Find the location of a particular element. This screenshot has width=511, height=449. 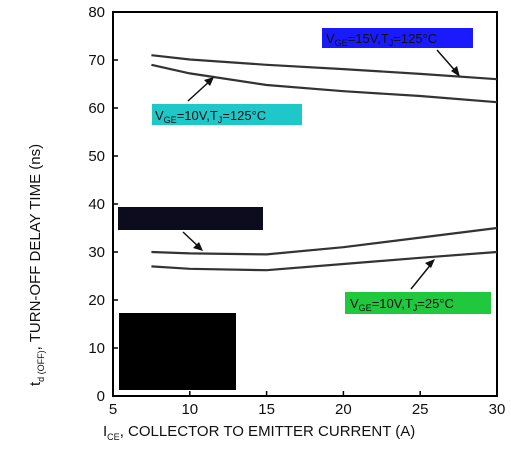

y-tick-label: 30 is located at coordinates (96, 252).